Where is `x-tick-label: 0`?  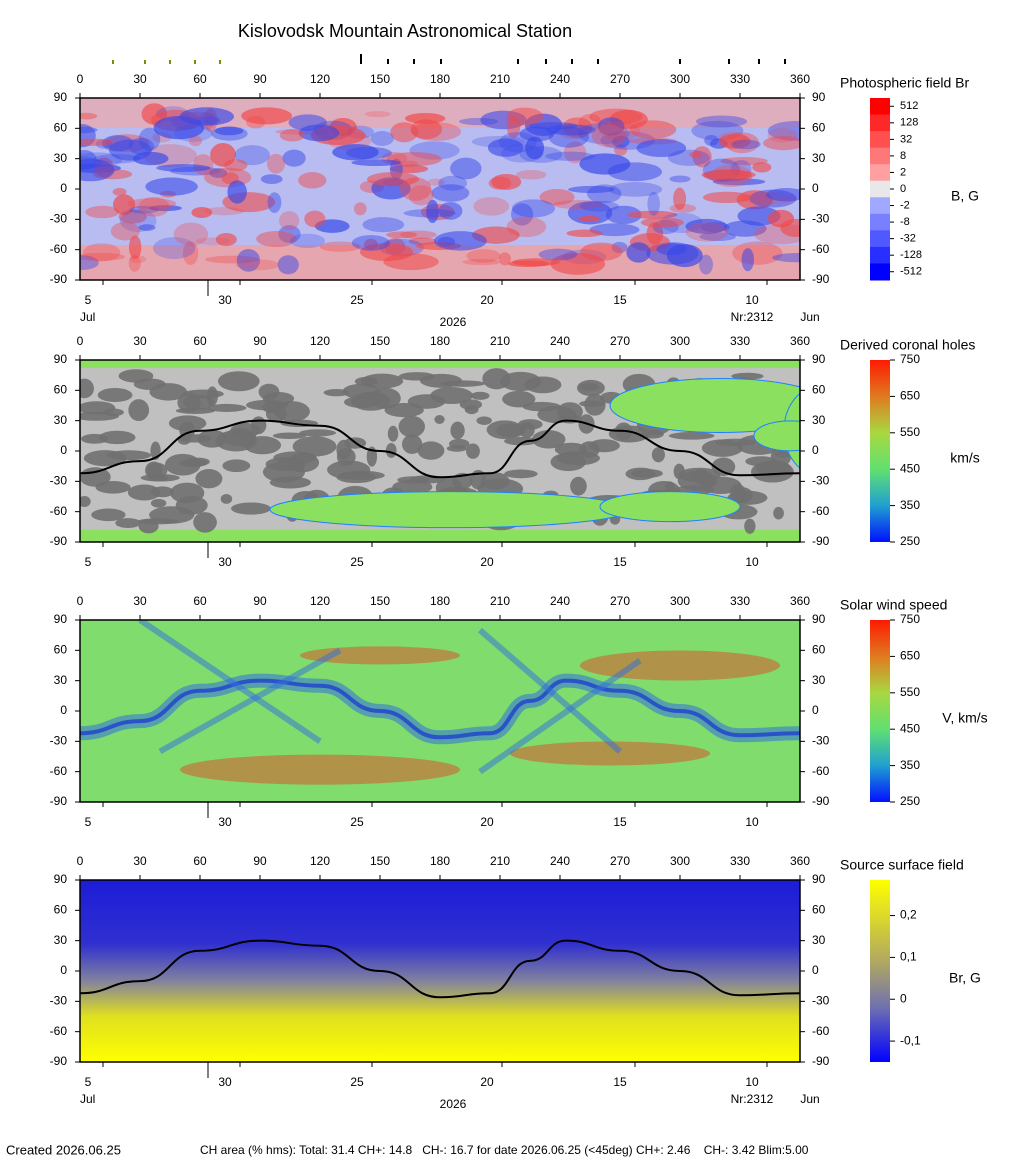
x-tick-label: 0 is located at coordinates (80, 79).